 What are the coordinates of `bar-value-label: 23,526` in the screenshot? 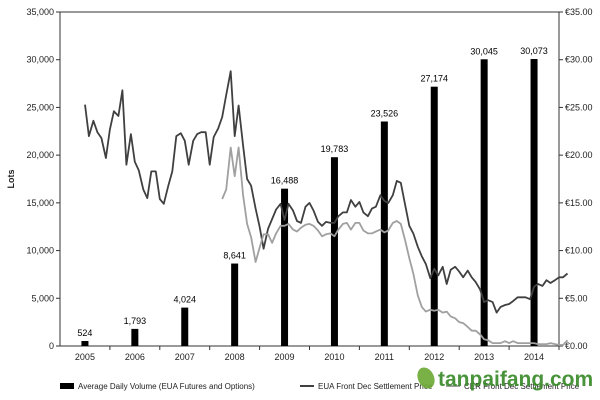 It's located at (385, 113).